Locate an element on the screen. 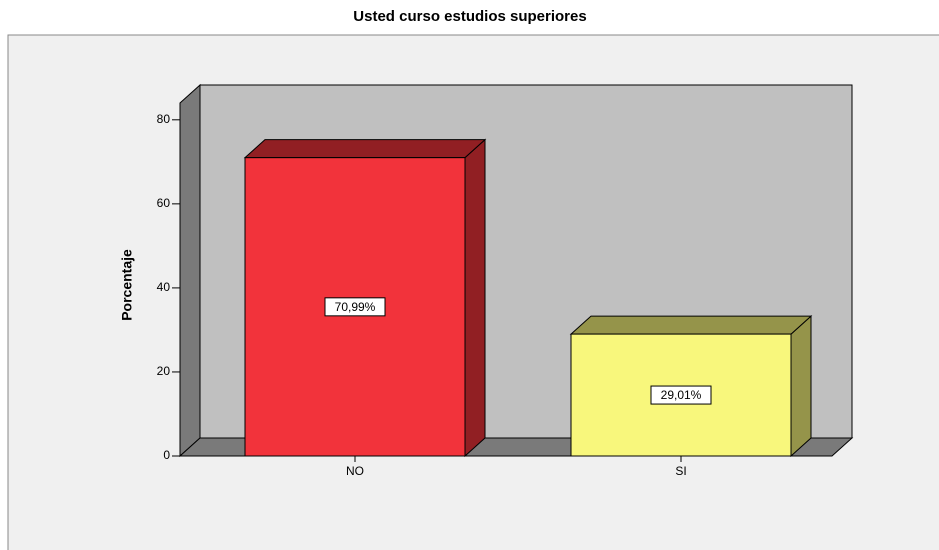  y-tick-label: 20 is located at coordinates (164, 371).